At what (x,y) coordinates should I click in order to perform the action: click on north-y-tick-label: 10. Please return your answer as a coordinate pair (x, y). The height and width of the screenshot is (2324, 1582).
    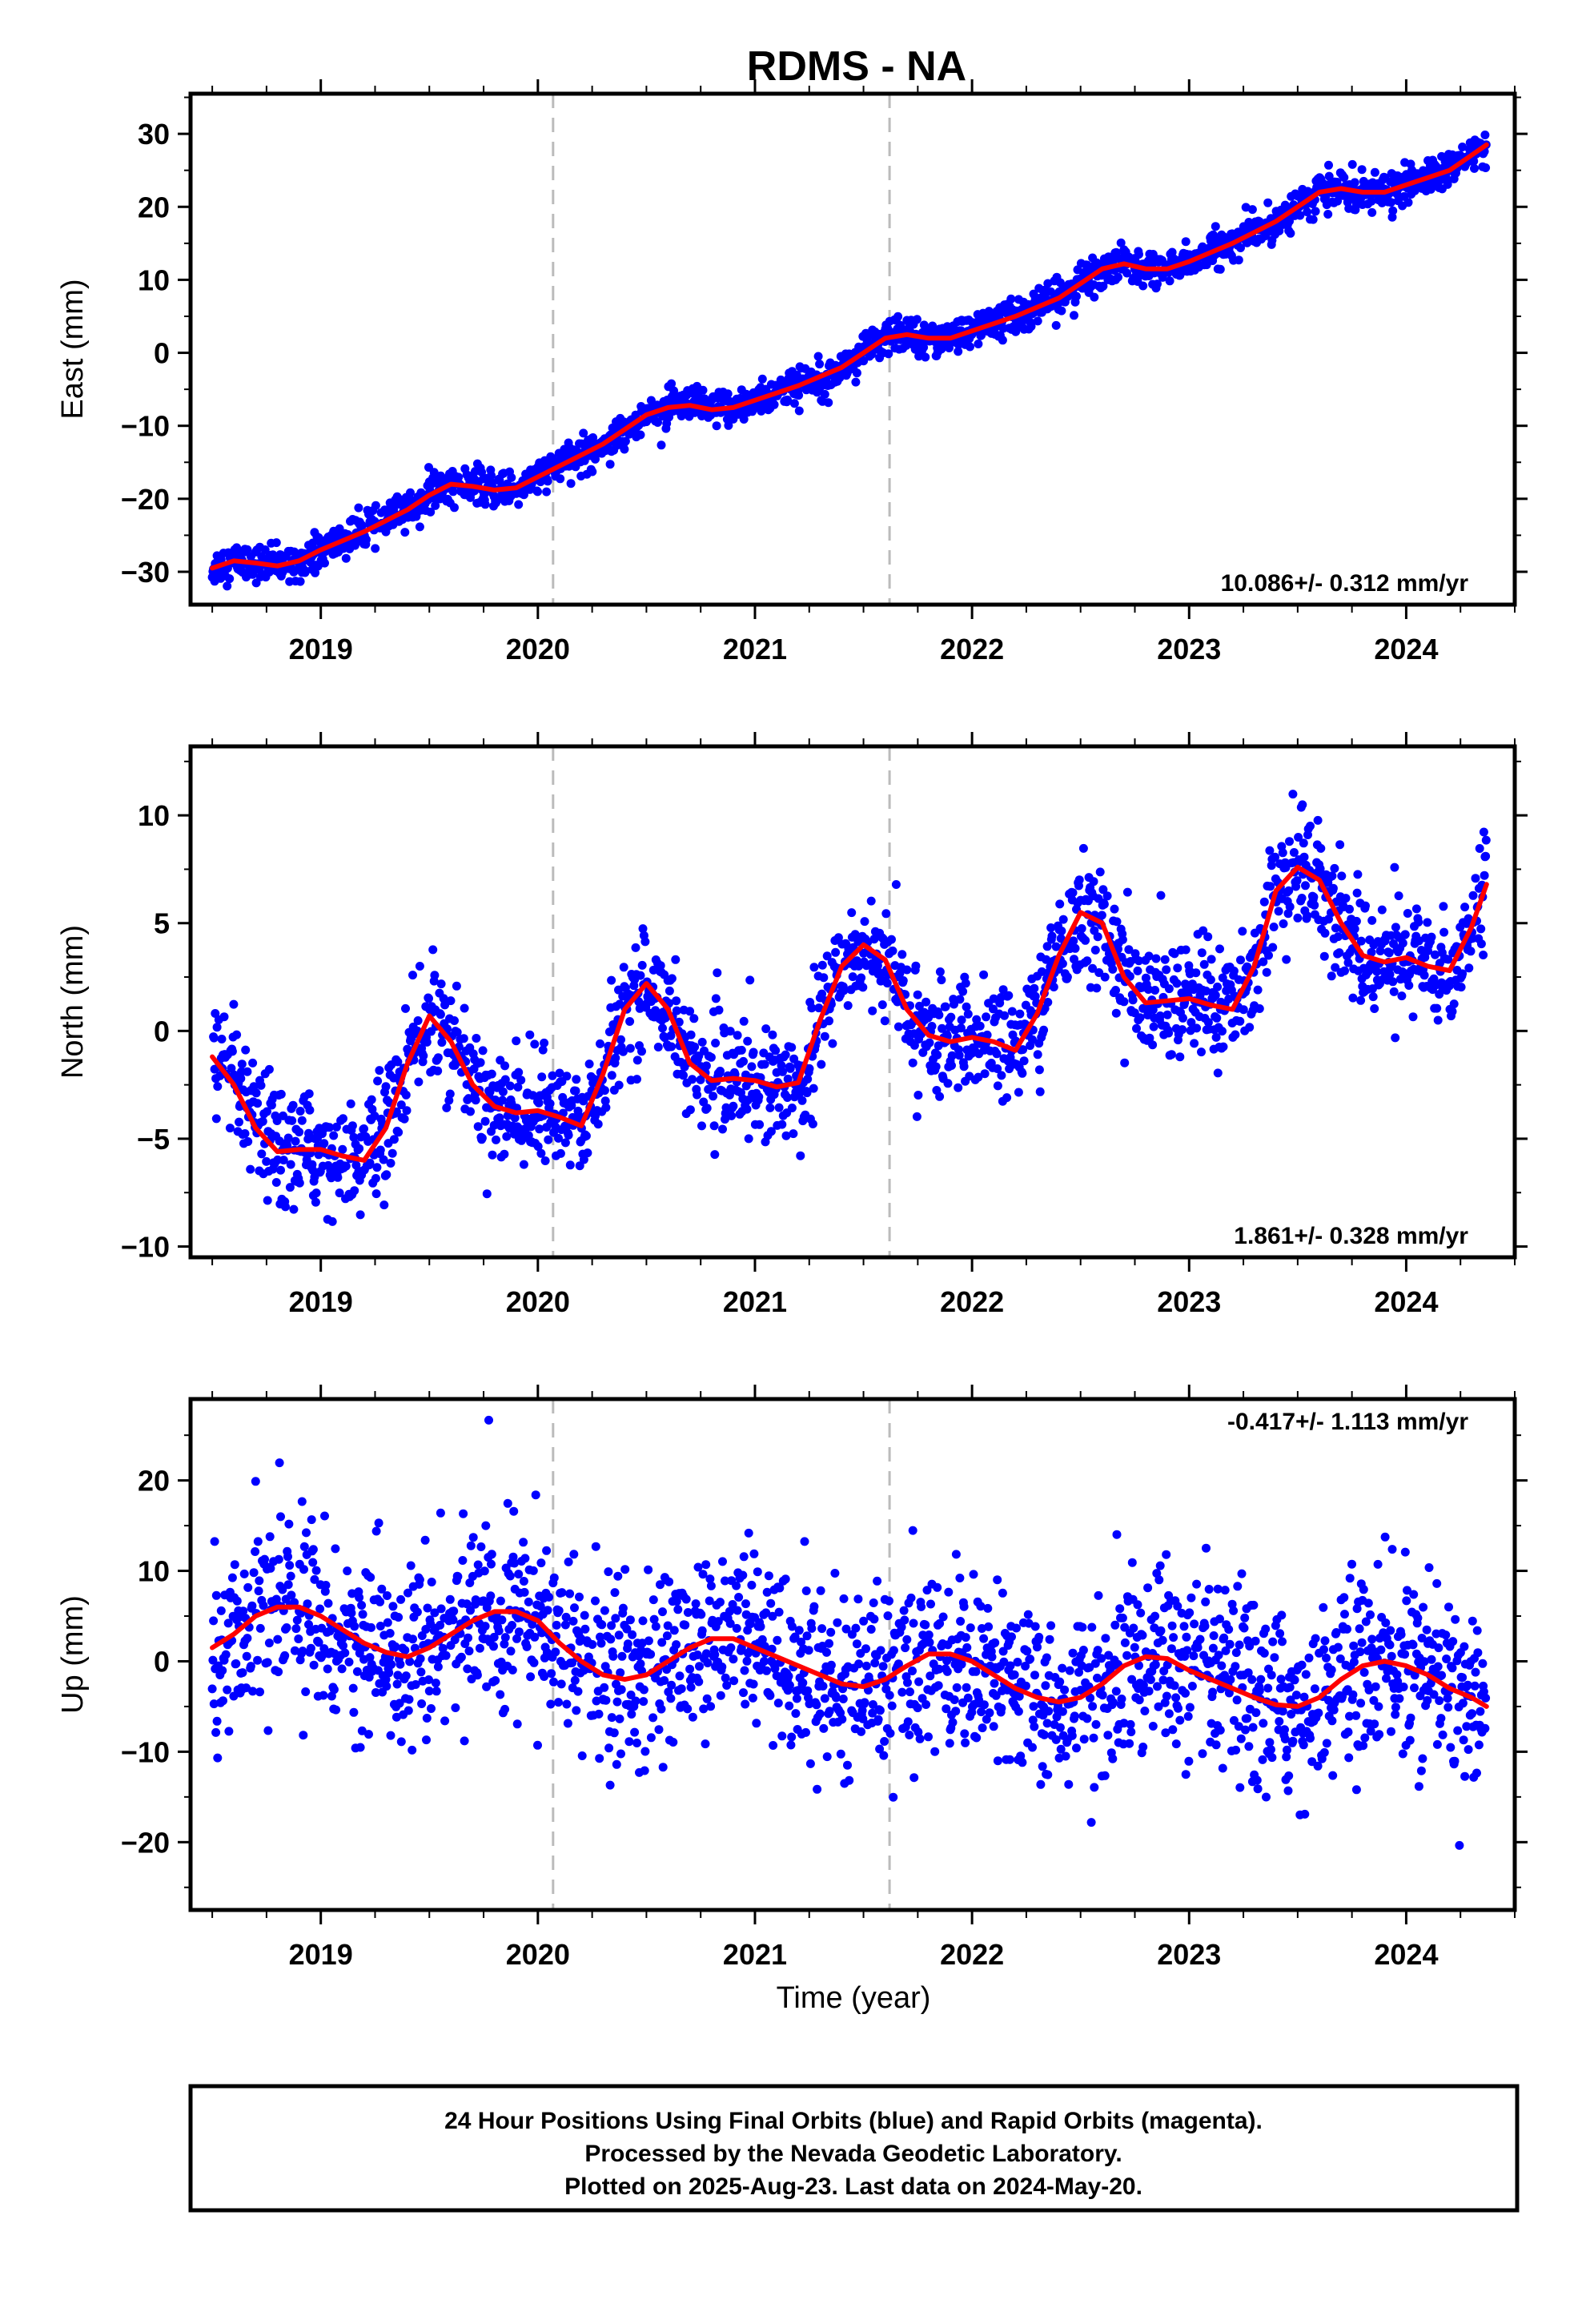
    Looking at the image, I should click on (154, 815).